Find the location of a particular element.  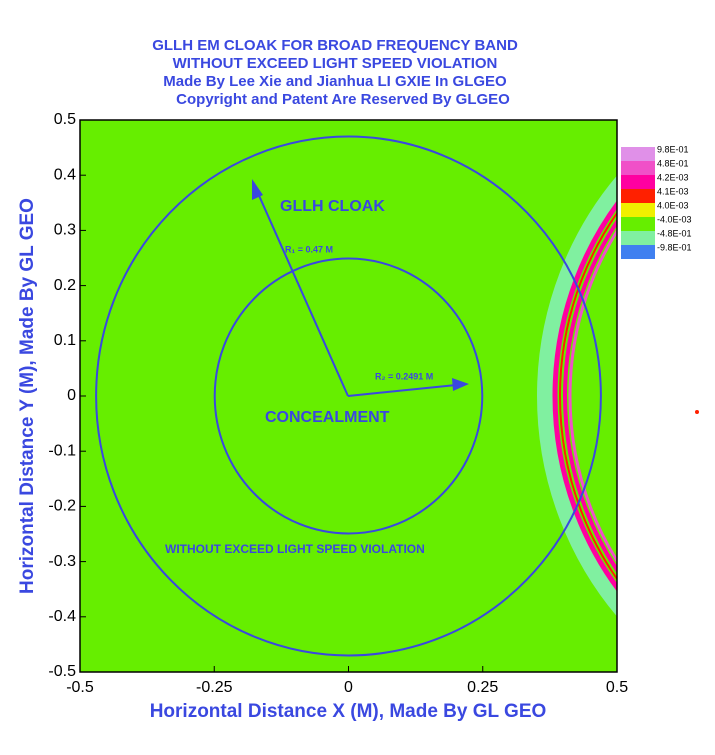

chart-title: WITHOUT EXCEED LIGHT SPEED VIOLATION is located at coordinates (335, 63).